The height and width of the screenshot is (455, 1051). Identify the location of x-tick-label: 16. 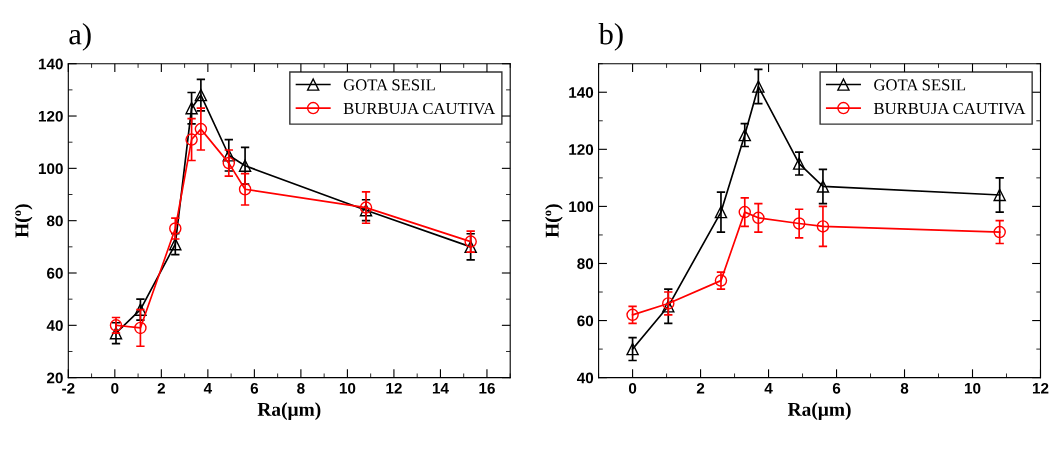
(487, 388).